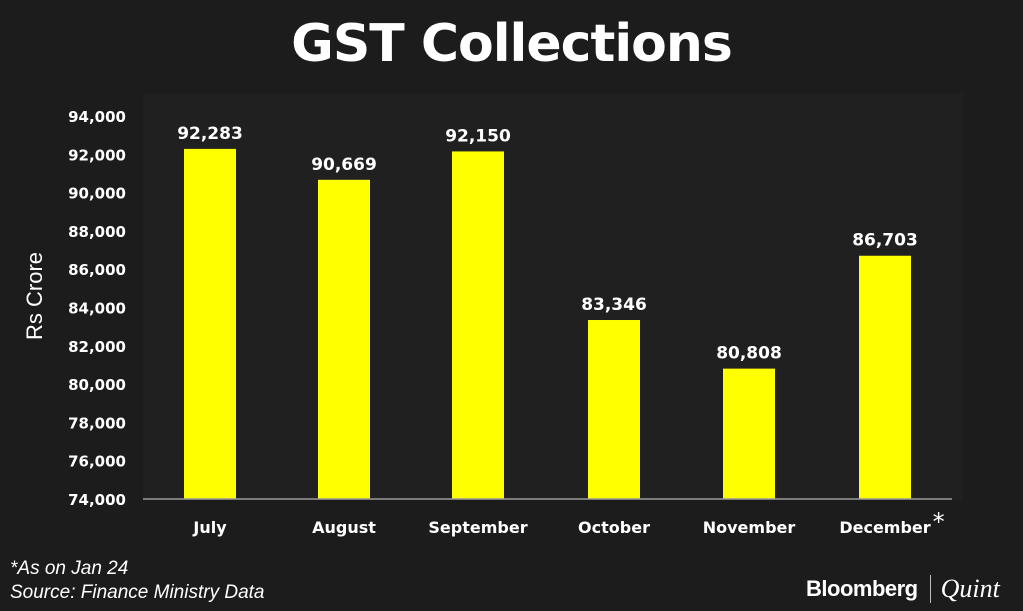  I want to click on x-tick-label: July, so click(209, 527).